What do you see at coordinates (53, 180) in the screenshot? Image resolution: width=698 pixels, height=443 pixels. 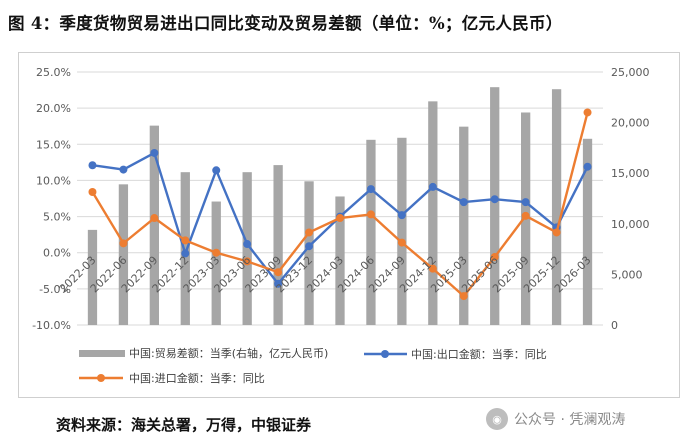 I see `y-tick-label-left: 10.0%` at bounding box center [53, 180].